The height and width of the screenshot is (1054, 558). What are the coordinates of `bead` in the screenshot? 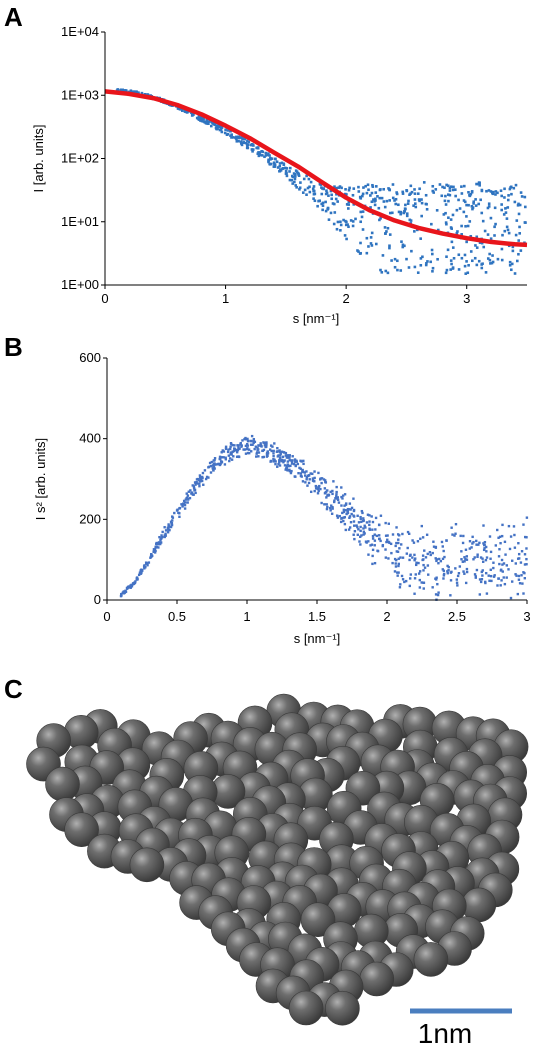 It's located at (306, 1008).